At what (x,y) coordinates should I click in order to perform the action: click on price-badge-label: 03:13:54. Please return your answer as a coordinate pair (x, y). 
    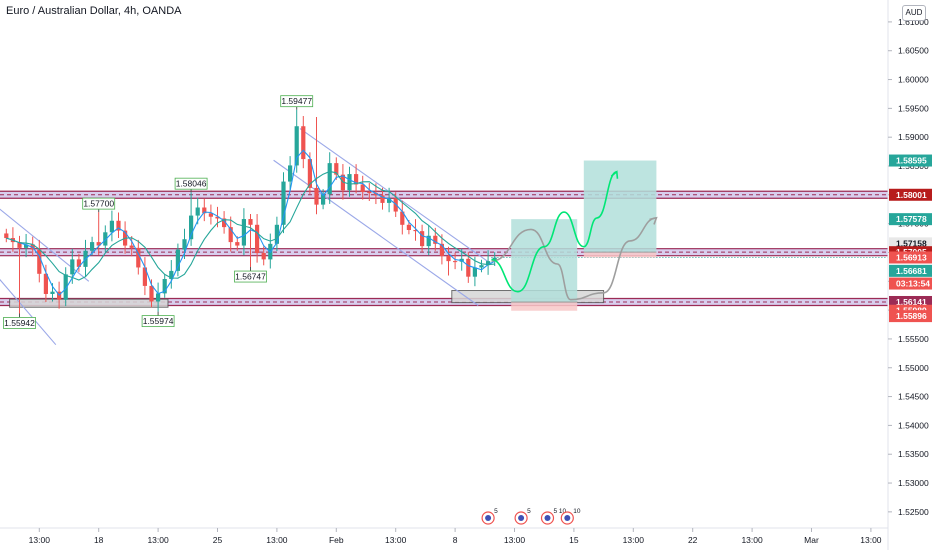
    Looking at the image, I should click on (913, 284).